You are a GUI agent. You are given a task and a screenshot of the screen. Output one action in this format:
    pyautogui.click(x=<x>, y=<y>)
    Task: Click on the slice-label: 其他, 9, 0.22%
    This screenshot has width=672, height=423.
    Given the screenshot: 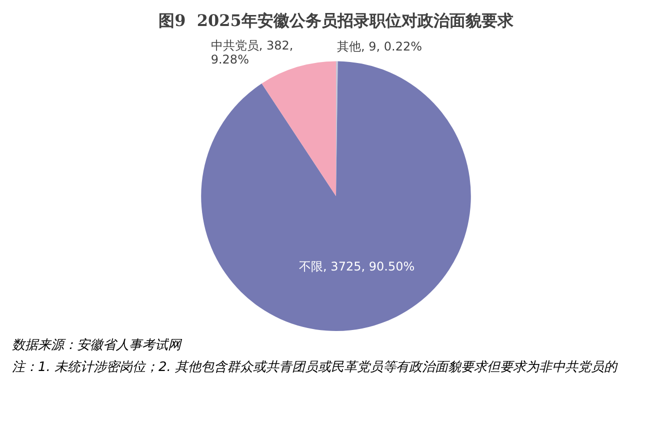 What is the action you would take?
    pyautogui.click(x=379, y=46)
    